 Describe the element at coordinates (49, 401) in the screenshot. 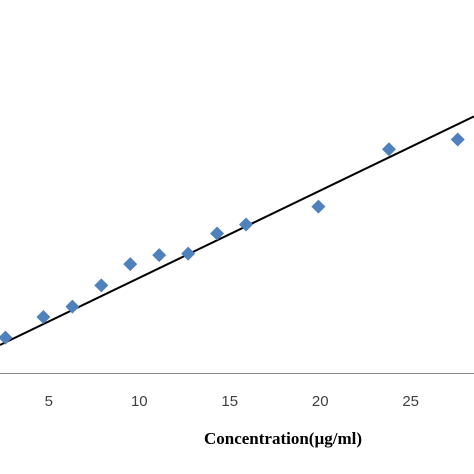

I see `x-tick-label: 5` at that location.